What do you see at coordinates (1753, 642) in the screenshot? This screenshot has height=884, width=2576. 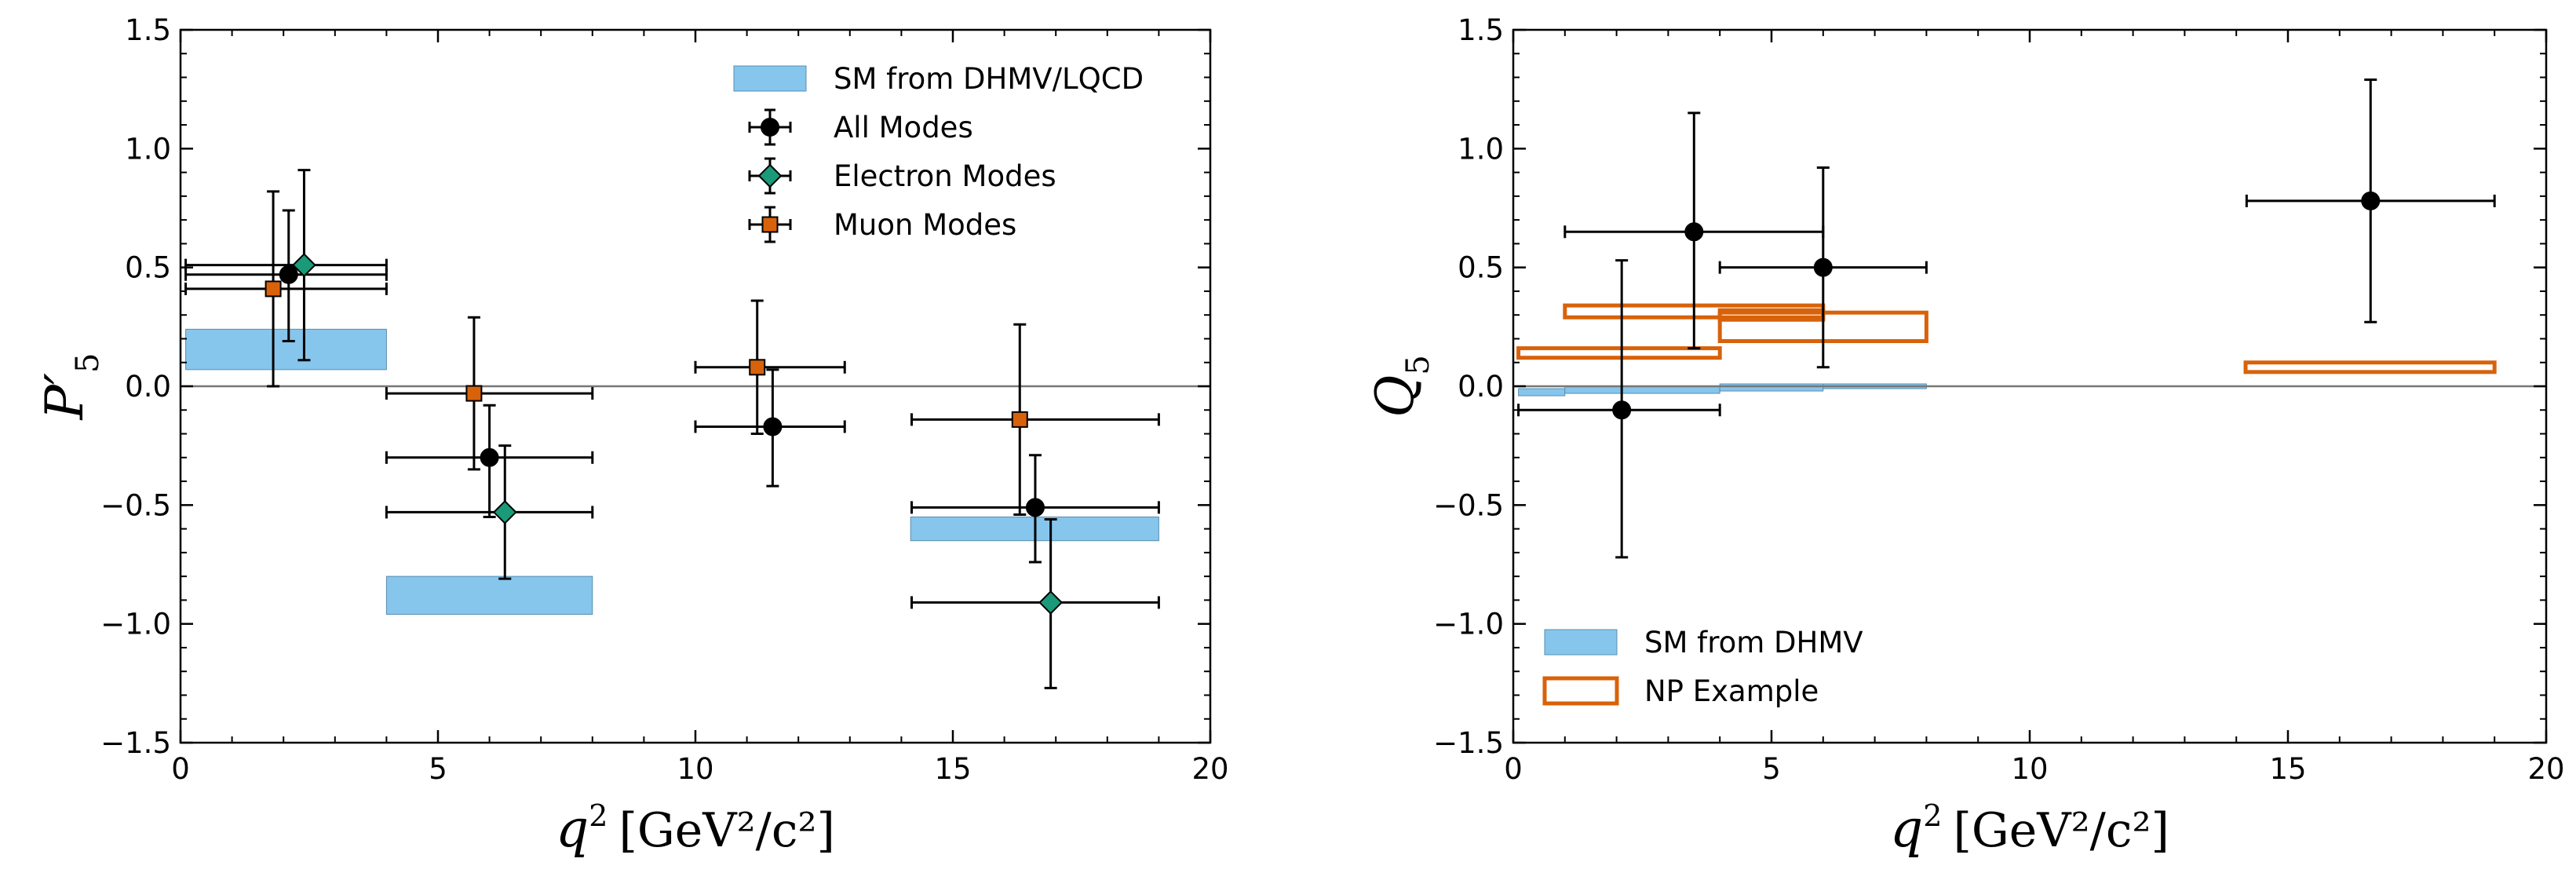 I see `legend-label: SM from DHMV` at bounding box center [1753, 642].